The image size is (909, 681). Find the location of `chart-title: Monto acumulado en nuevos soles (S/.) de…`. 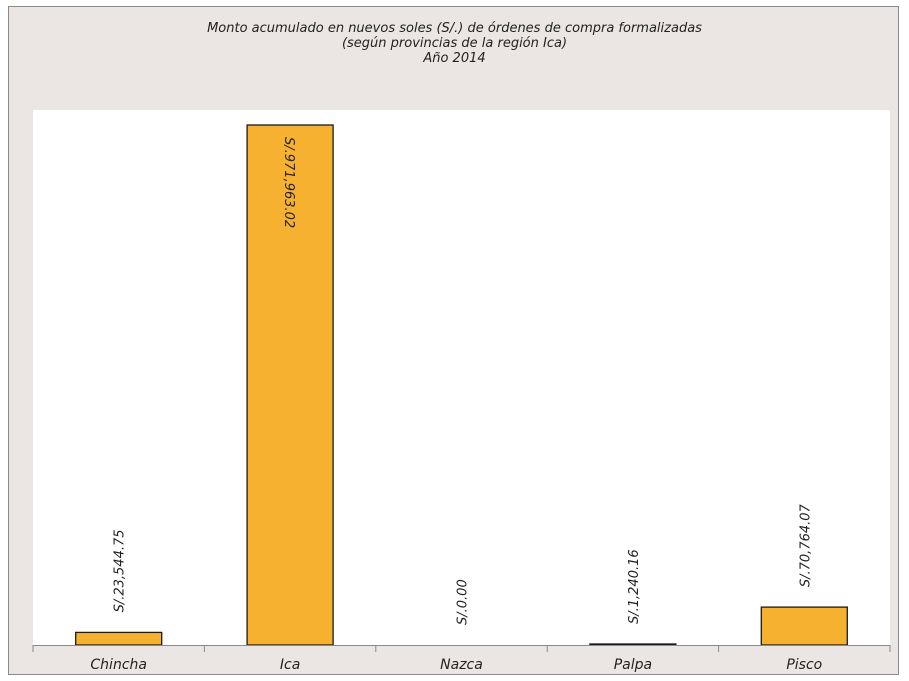

chart-title: Monto acumulado en nuevos soles (S/.) de… is located at coordinates (454, 43).